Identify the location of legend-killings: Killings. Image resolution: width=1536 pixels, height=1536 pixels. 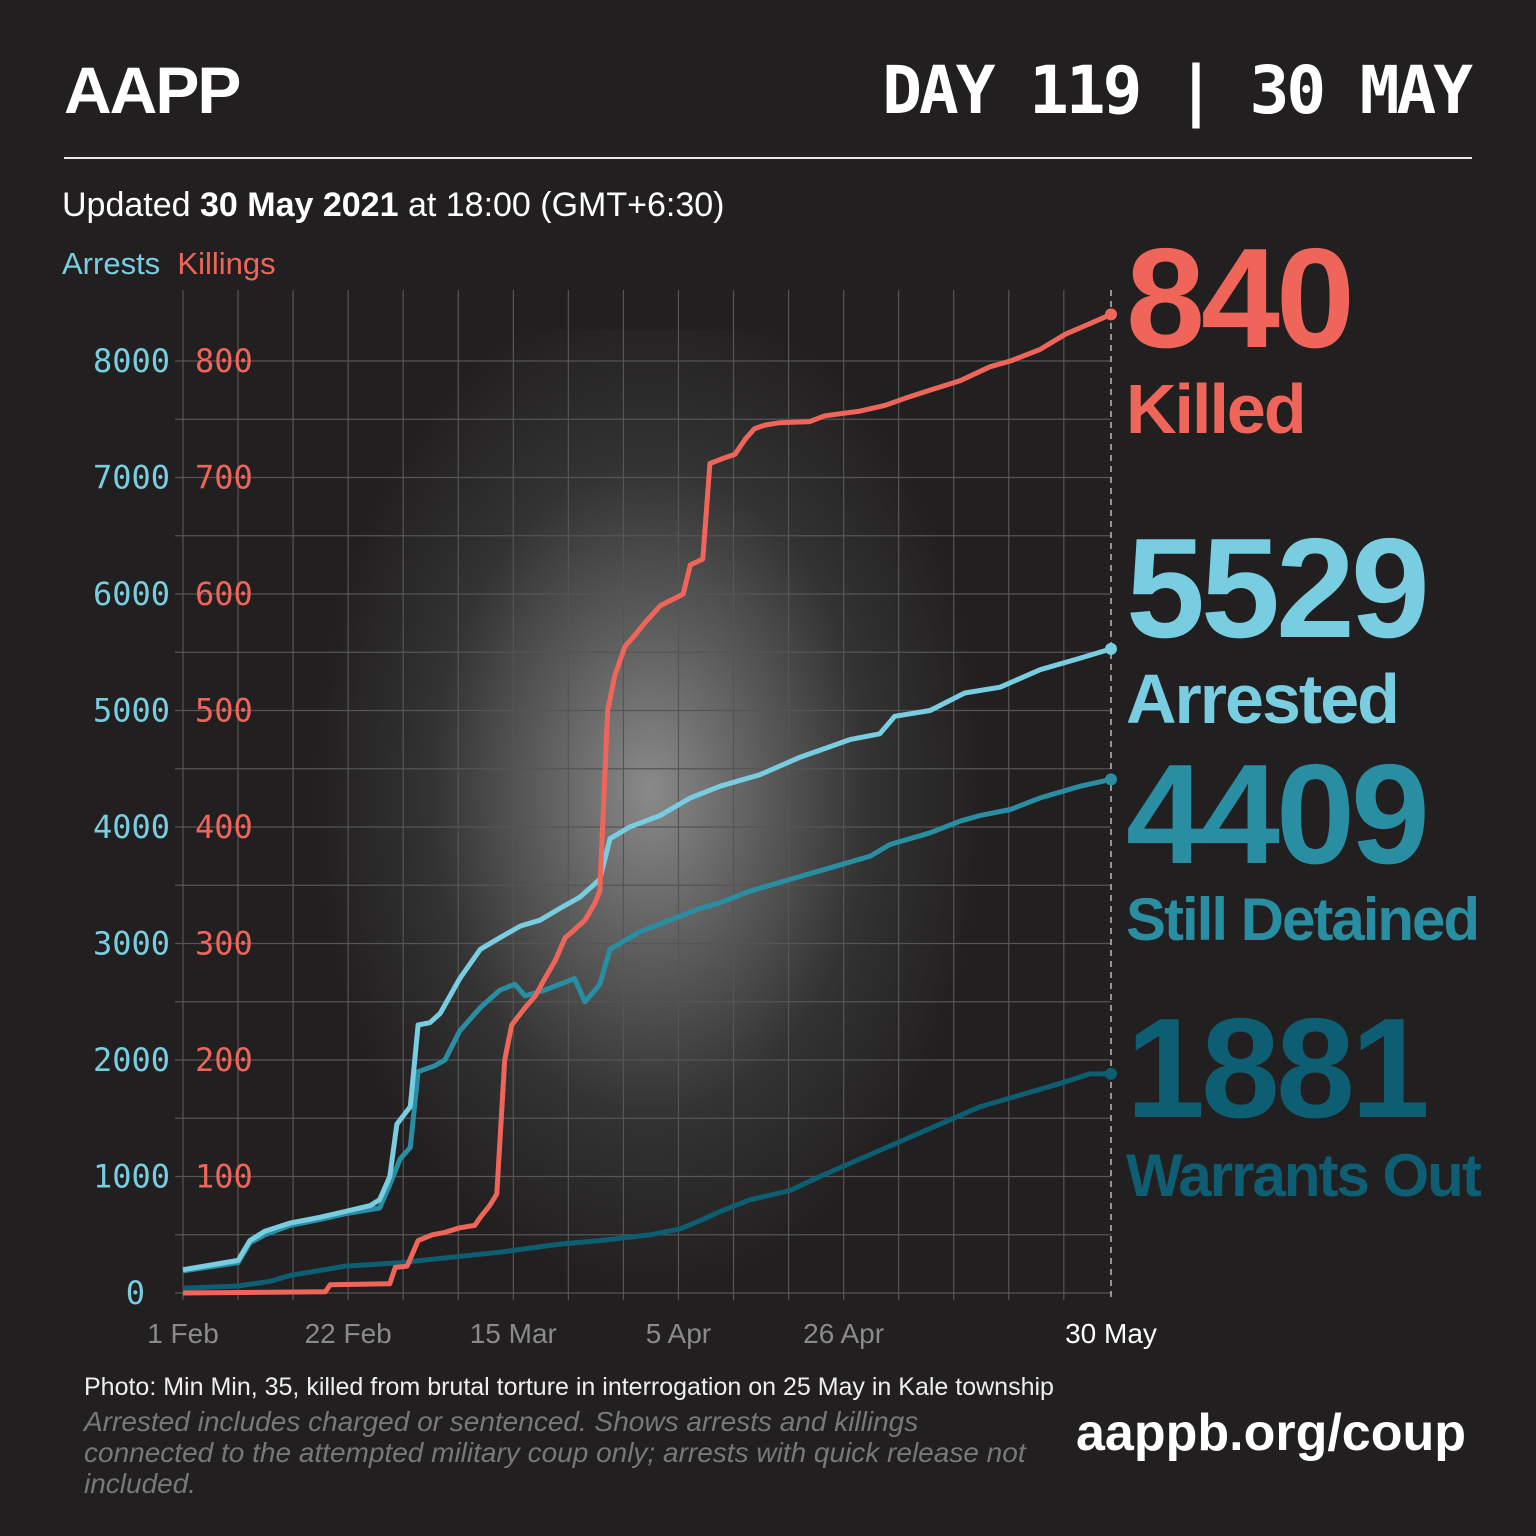
(226, 263).